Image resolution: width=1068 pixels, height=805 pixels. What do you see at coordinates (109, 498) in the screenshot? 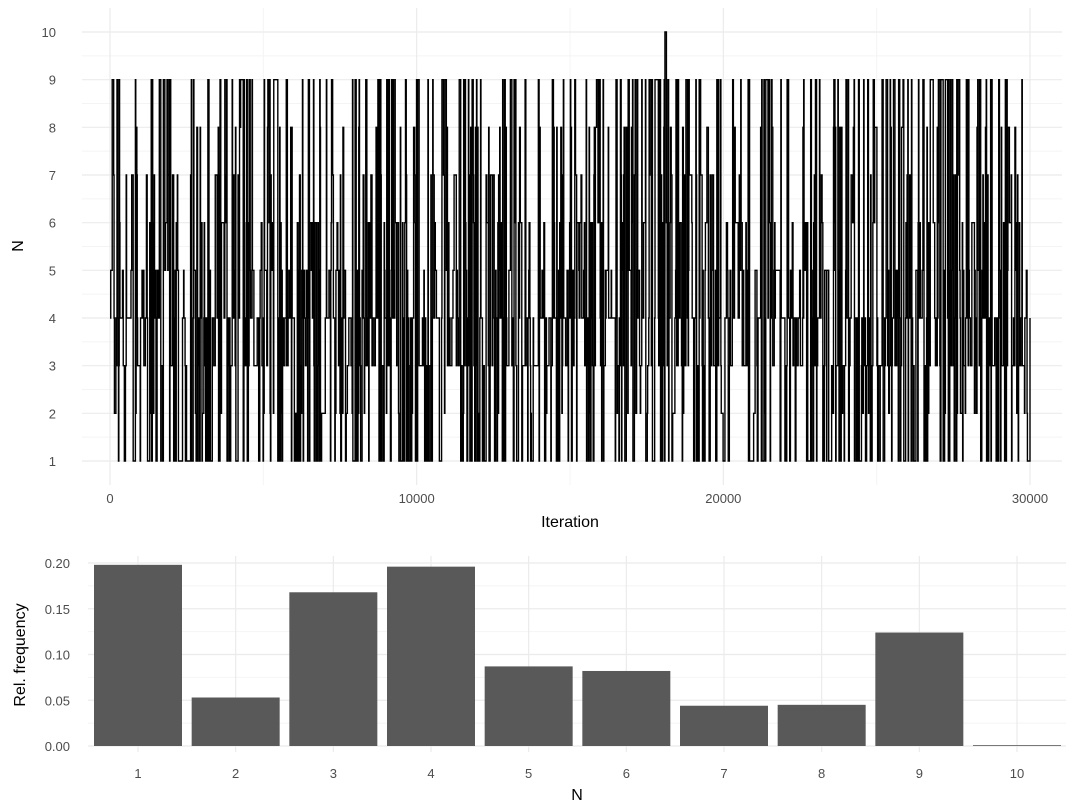
I see `trace-x-tick-label: 0` at bounding box center [109, 498].